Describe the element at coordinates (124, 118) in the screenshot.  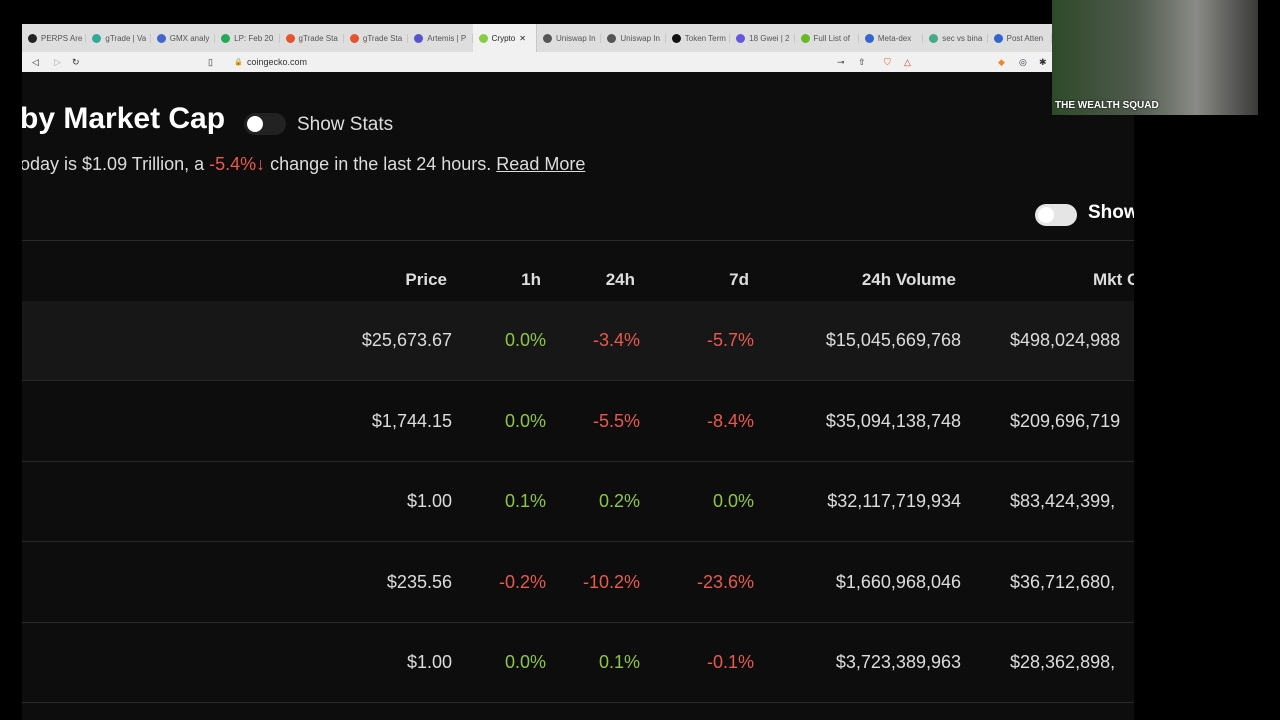
I see `page-title: by Market Cap` at that location.